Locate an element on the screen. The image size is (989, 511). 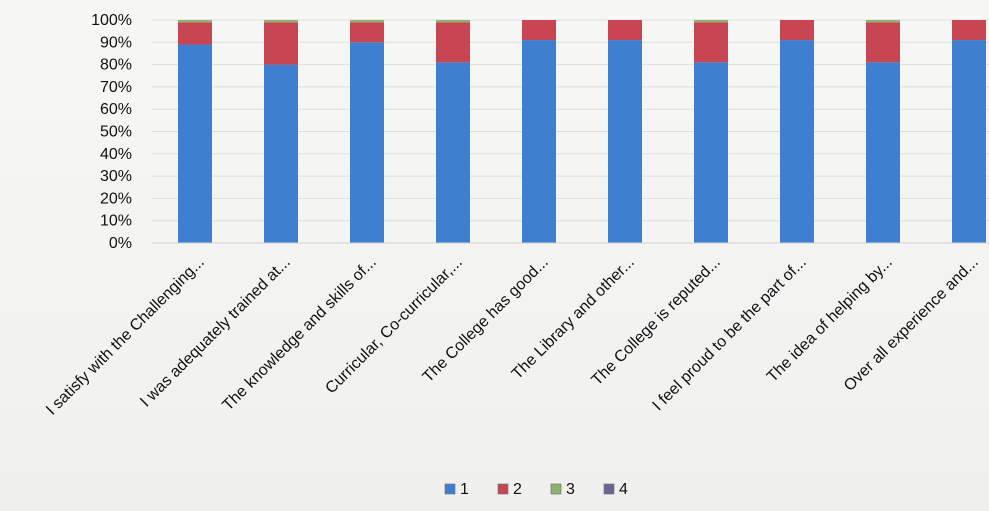
y-tick-label: 20% is located at coordinates (116, 198).